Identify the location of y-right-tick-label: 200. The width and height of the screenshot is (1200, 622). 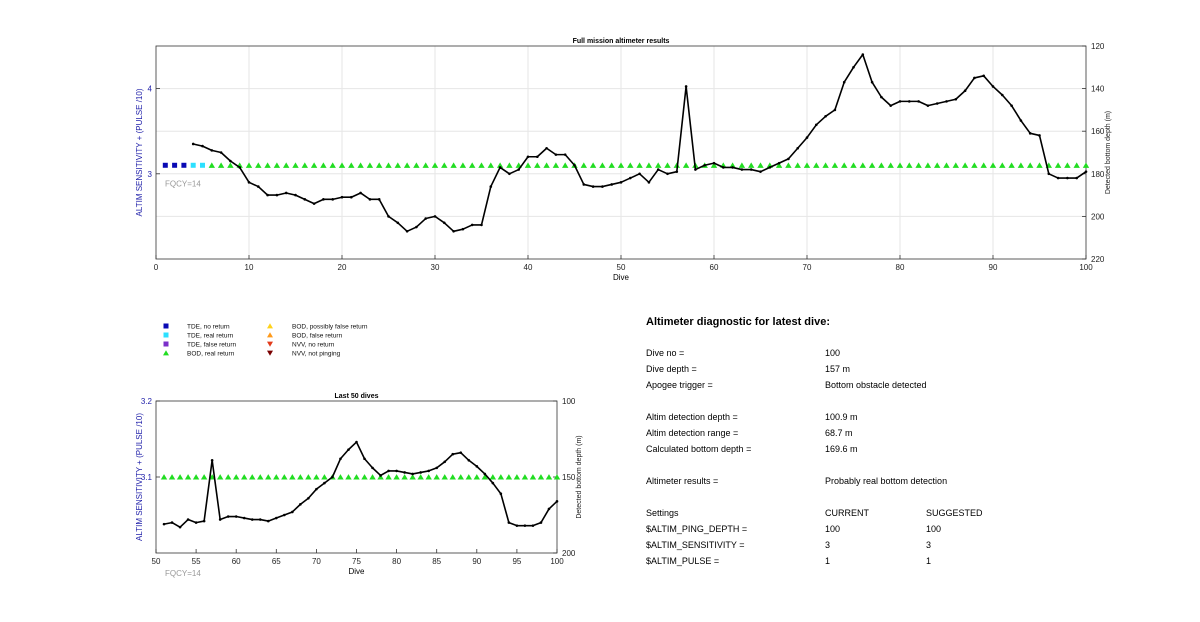
(569, 553).